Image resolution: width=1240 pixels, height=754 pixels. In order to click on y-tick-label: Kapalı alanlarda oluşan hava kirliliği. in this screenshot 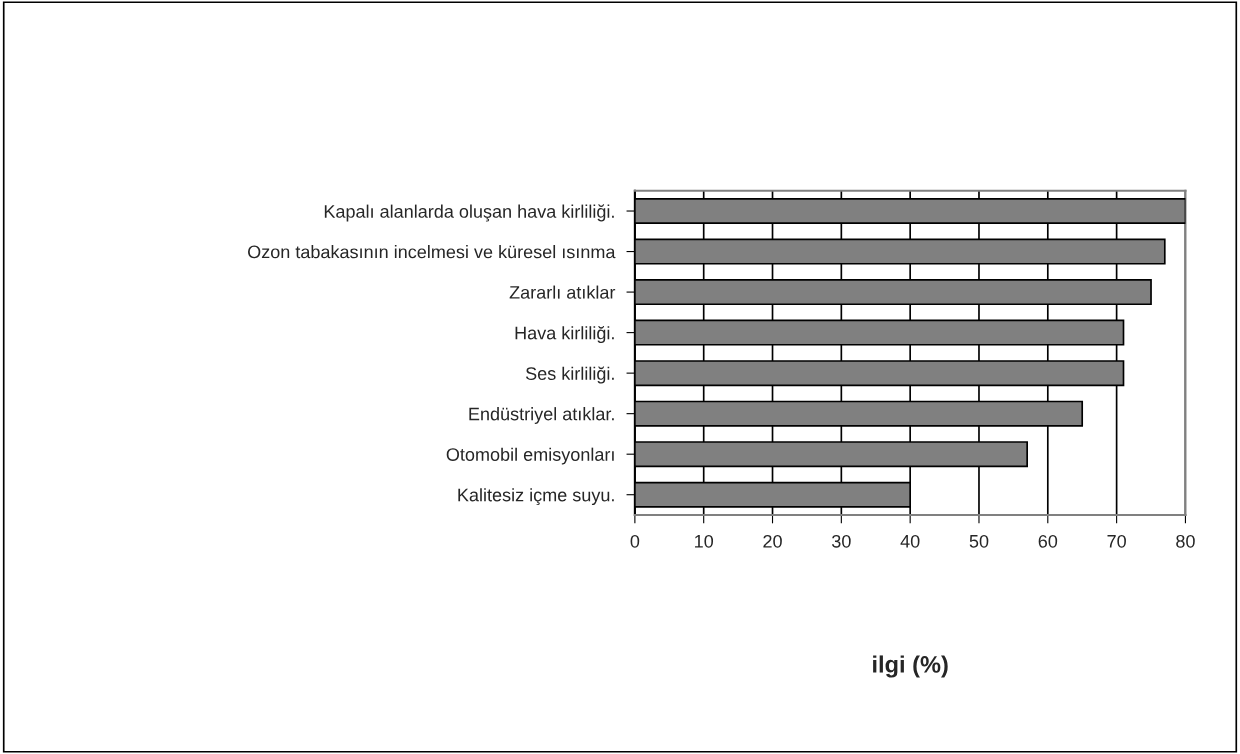, I will do `click(469, 213)`.